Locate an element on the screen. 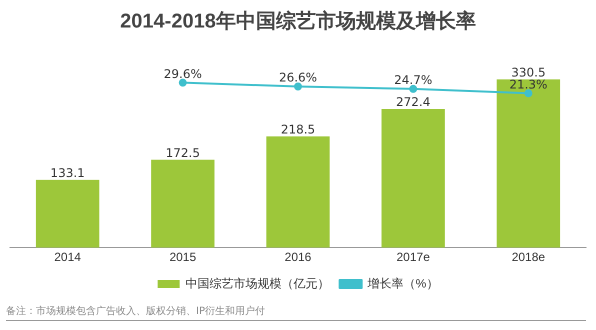 This screenshot has width=596, height=330. data-label: 218.5 is located at coordinates (298, 129).